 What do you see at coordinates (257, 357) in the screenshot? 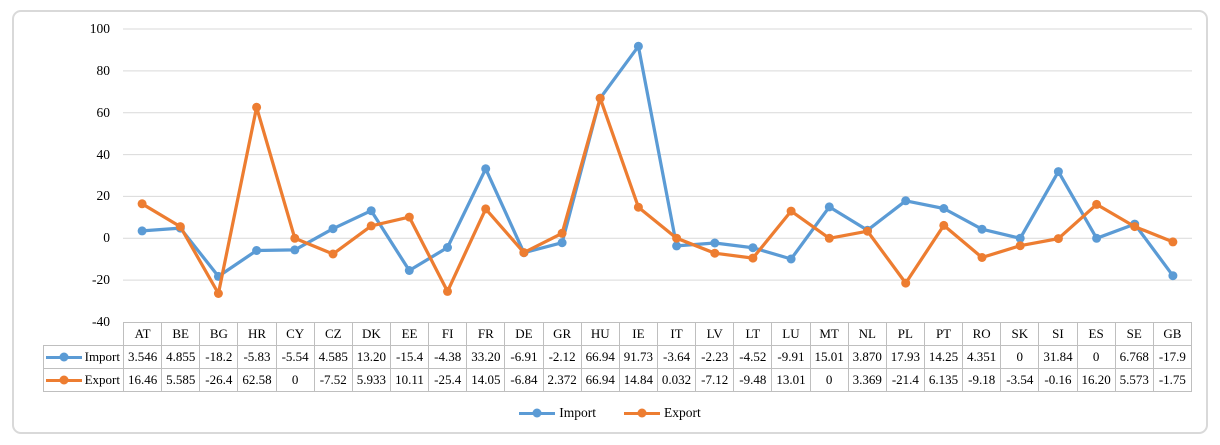
I see `table-cell: -5.83` at bounding box center [257, 357].